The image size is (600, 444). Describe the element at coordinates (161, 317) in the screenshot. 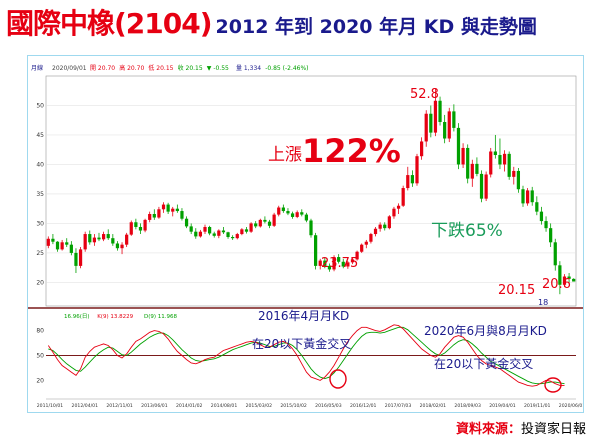

I see `kd-header-item: D(9) 11.968` at that location.